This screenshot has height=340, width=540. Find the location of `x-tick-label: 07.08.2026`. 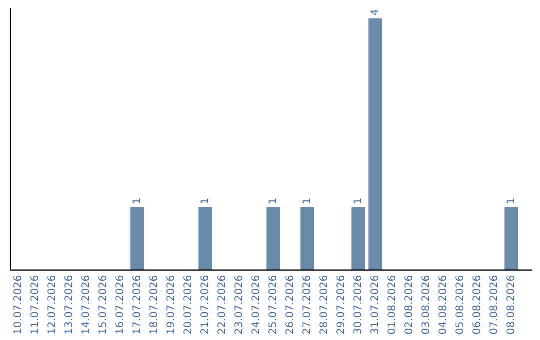

x-tick-label: 07.08.2026 is located at coordinates (494, 305).